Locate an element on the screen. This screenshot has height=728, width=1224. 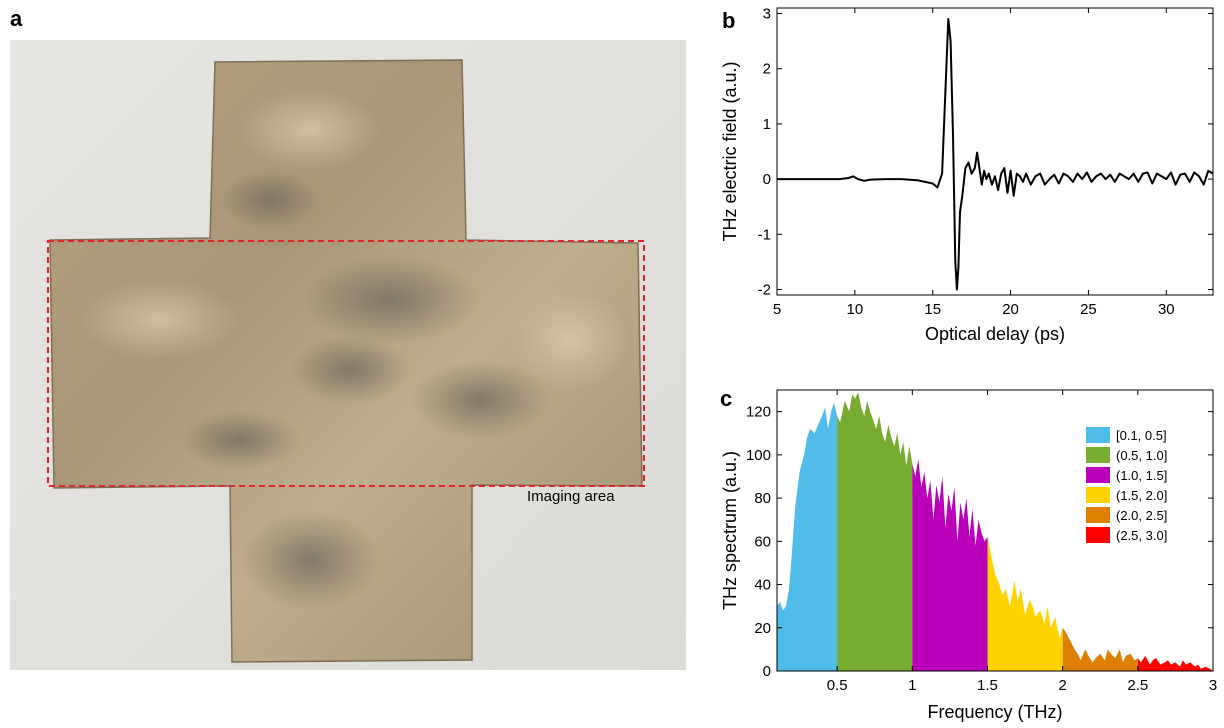
x-tick-label: 15 is located at coordinates (932, 309).